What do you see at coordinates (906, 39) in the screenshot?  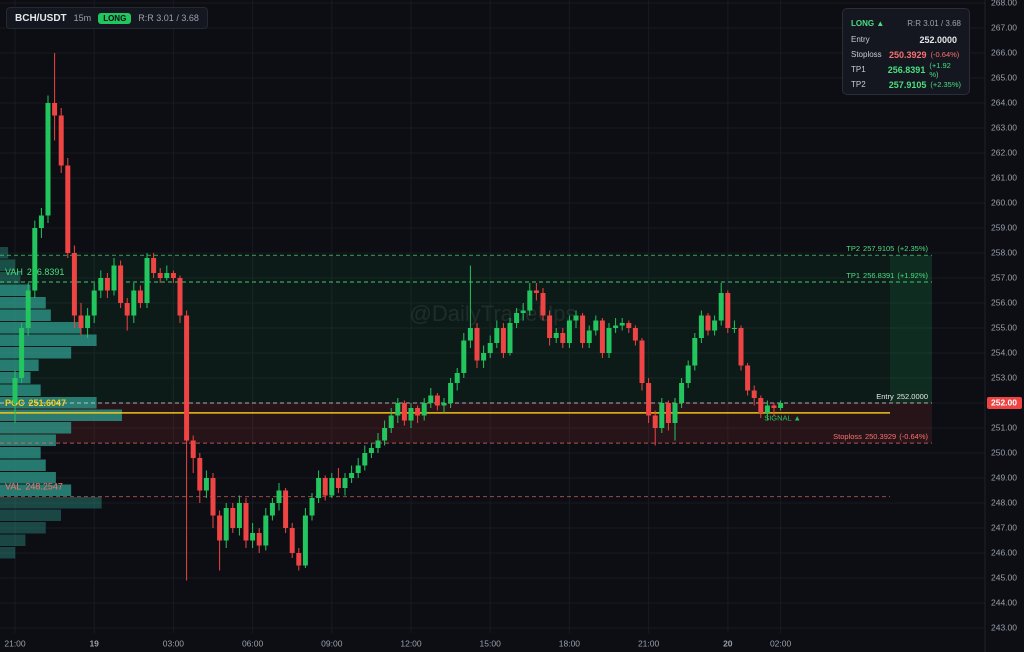 I see `panel-row: Entry 252.0000` at bounding box center [906, 39].